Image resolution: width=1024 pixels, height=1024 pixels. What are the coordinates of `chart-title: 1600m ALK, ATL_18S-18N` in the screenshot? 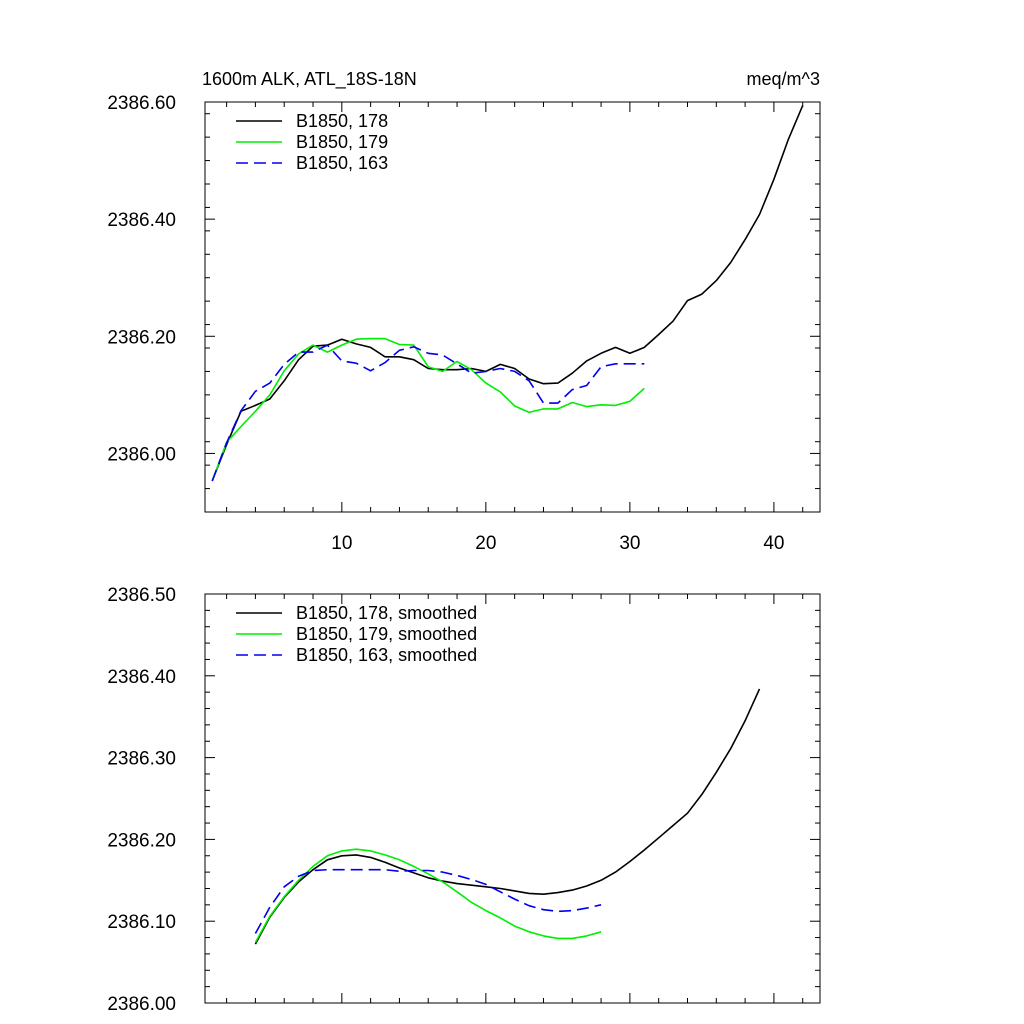 It's located at (309, 79).